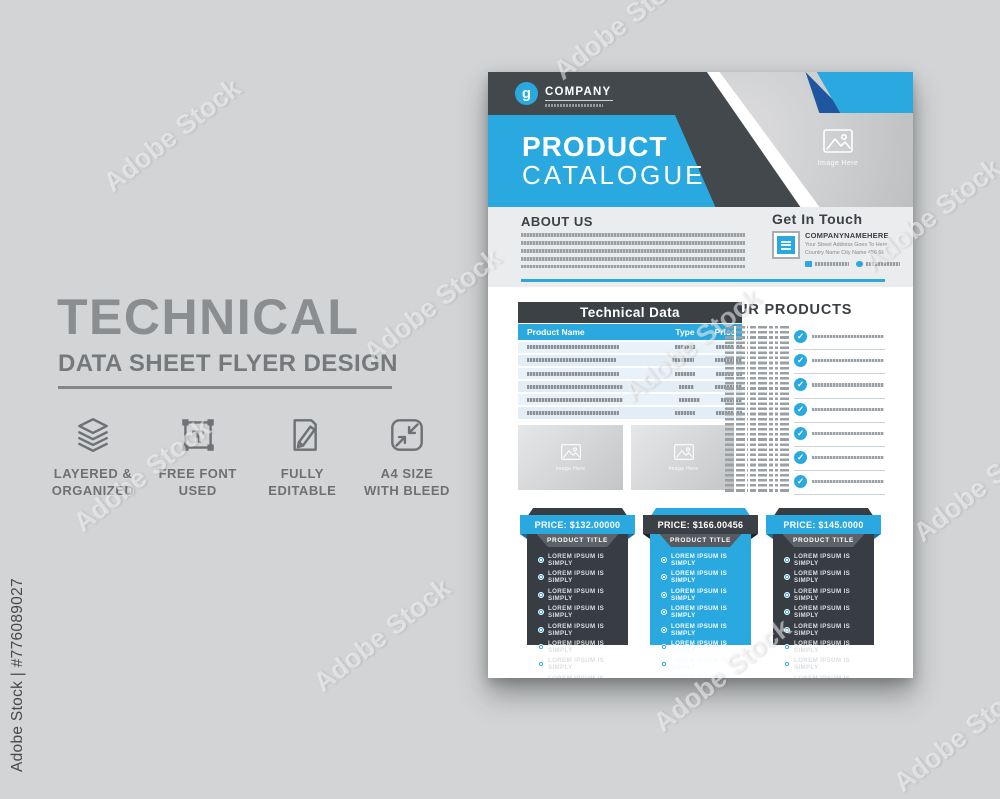  I want to click on design-title: TECHNICAL, so click(208, 317).